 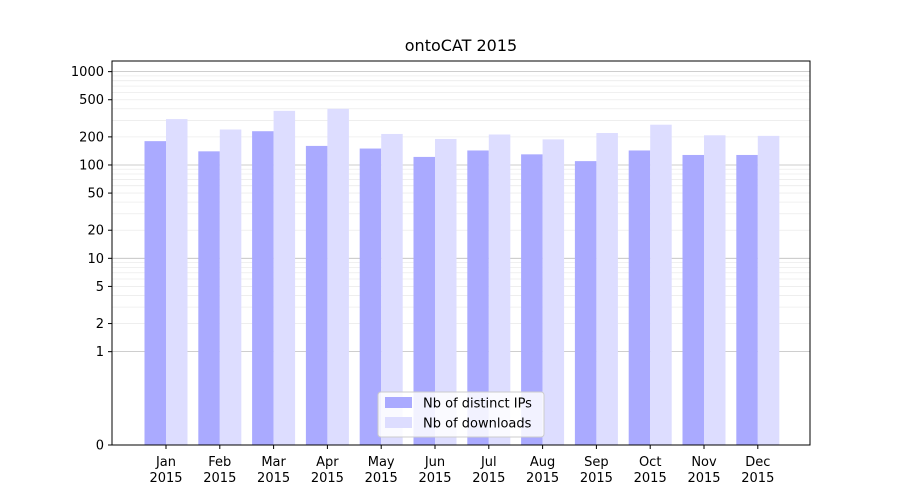 What do you see at coordinates (704, 462) in the screenshot?
I see `x-tick-label-month: Nov` at bounding box center [704, 462].